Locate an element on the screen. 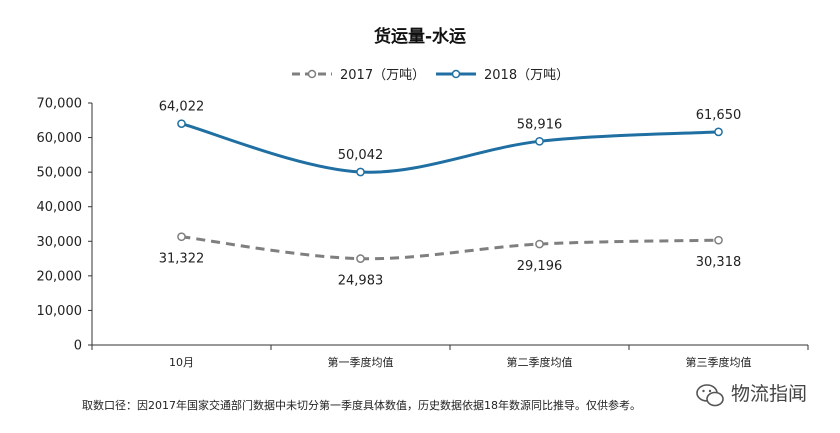 The width and height of the screenshot is (840, 433). legend-item-2017: 2017（万吨） is located at coordinates (358, 75).